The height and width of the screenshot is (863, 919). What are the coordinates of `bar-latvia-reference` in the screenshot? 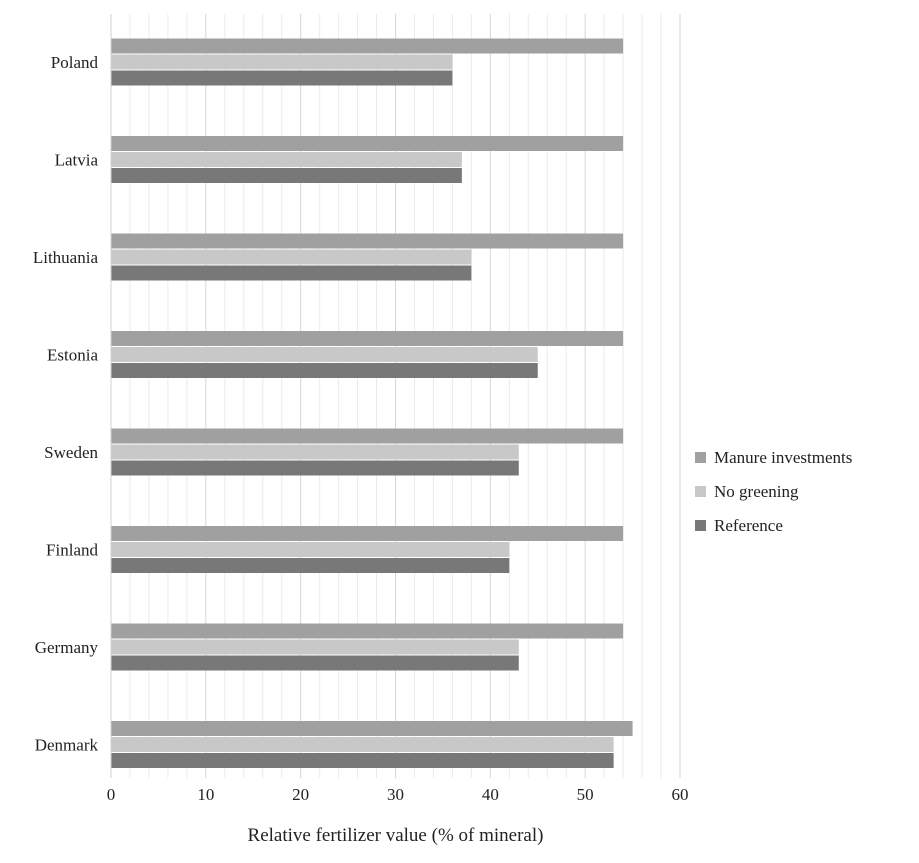 It's located at (286, 175).